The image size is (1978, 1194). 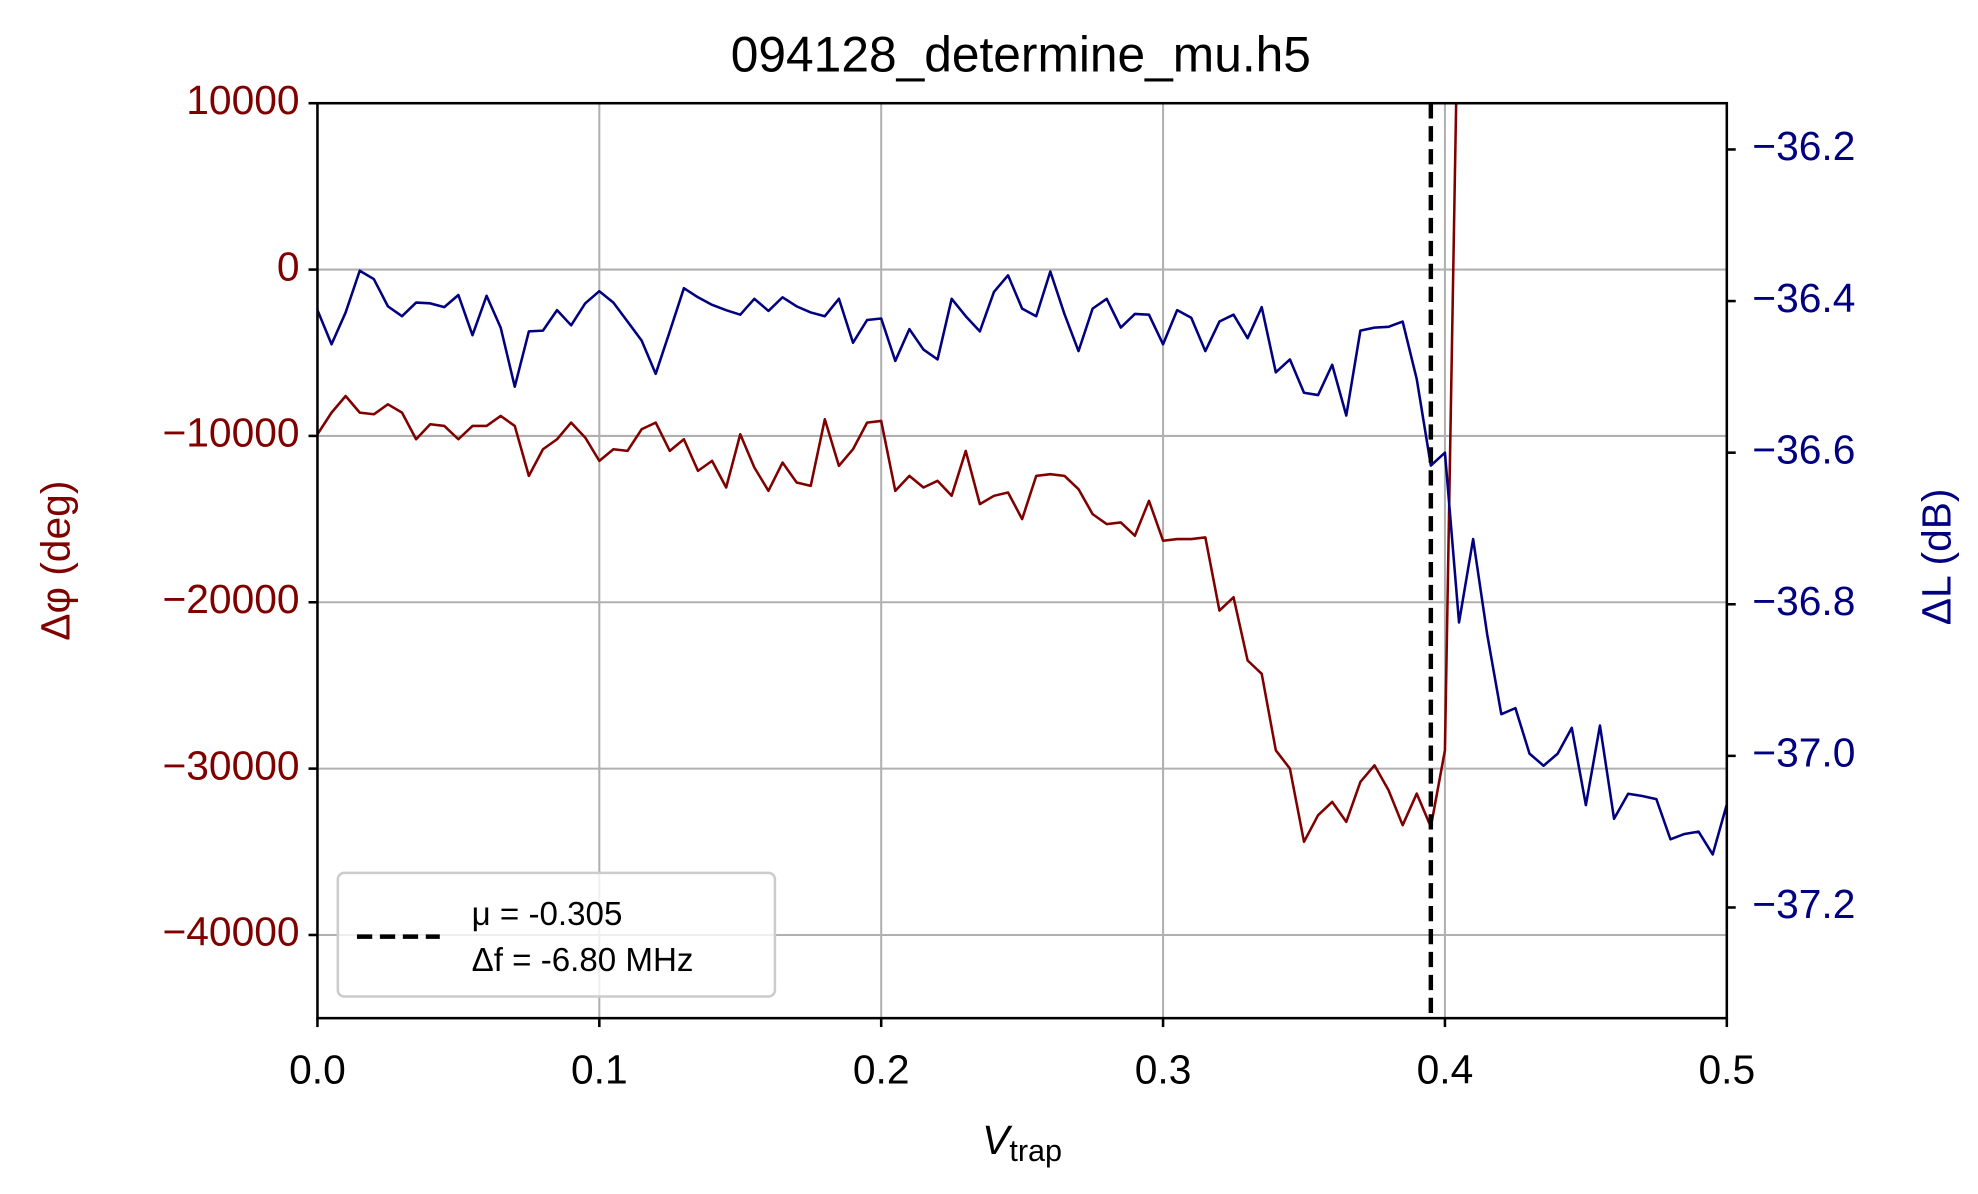 I want to click on x-tick-label: 0.4, so click(x=1445, y=1070).